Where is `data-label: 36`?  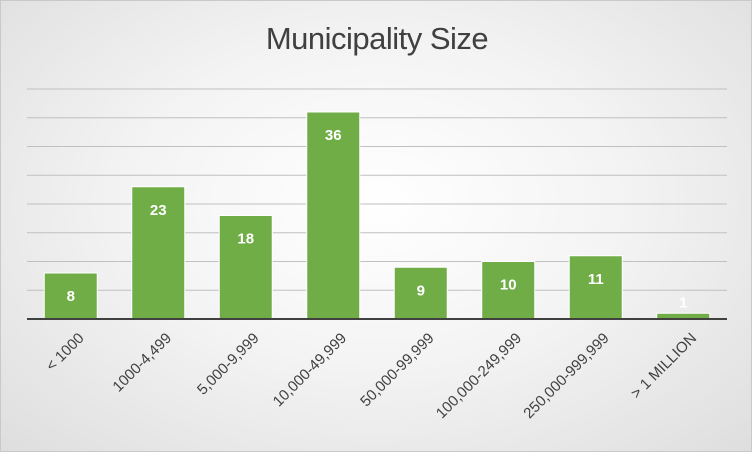 data-label: 36 is located at coordinates (333, 135).